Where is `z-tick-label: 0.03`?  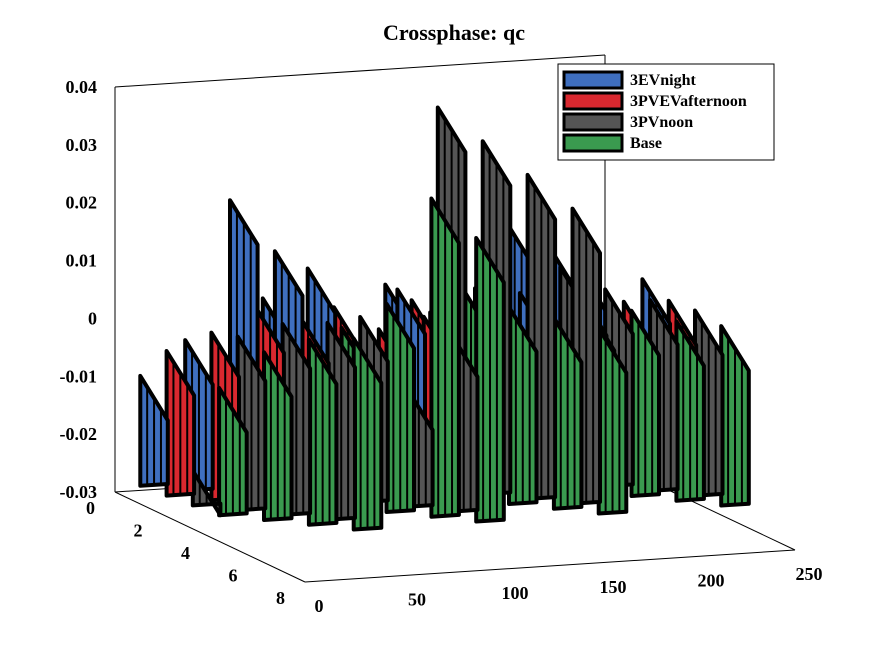
z-tick-label: 0.03 is located at coordinates (82, 145).